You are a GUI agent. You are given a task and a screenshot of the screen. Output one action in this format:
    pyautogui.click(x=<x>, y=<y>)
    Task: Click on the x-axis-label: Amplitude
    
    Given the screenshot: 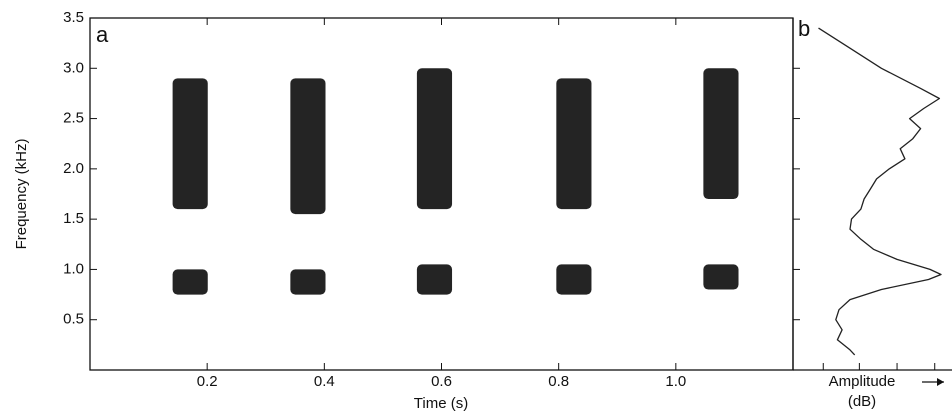 What is the action you would take?
    pyautogui.click(x=862, y=381)
    